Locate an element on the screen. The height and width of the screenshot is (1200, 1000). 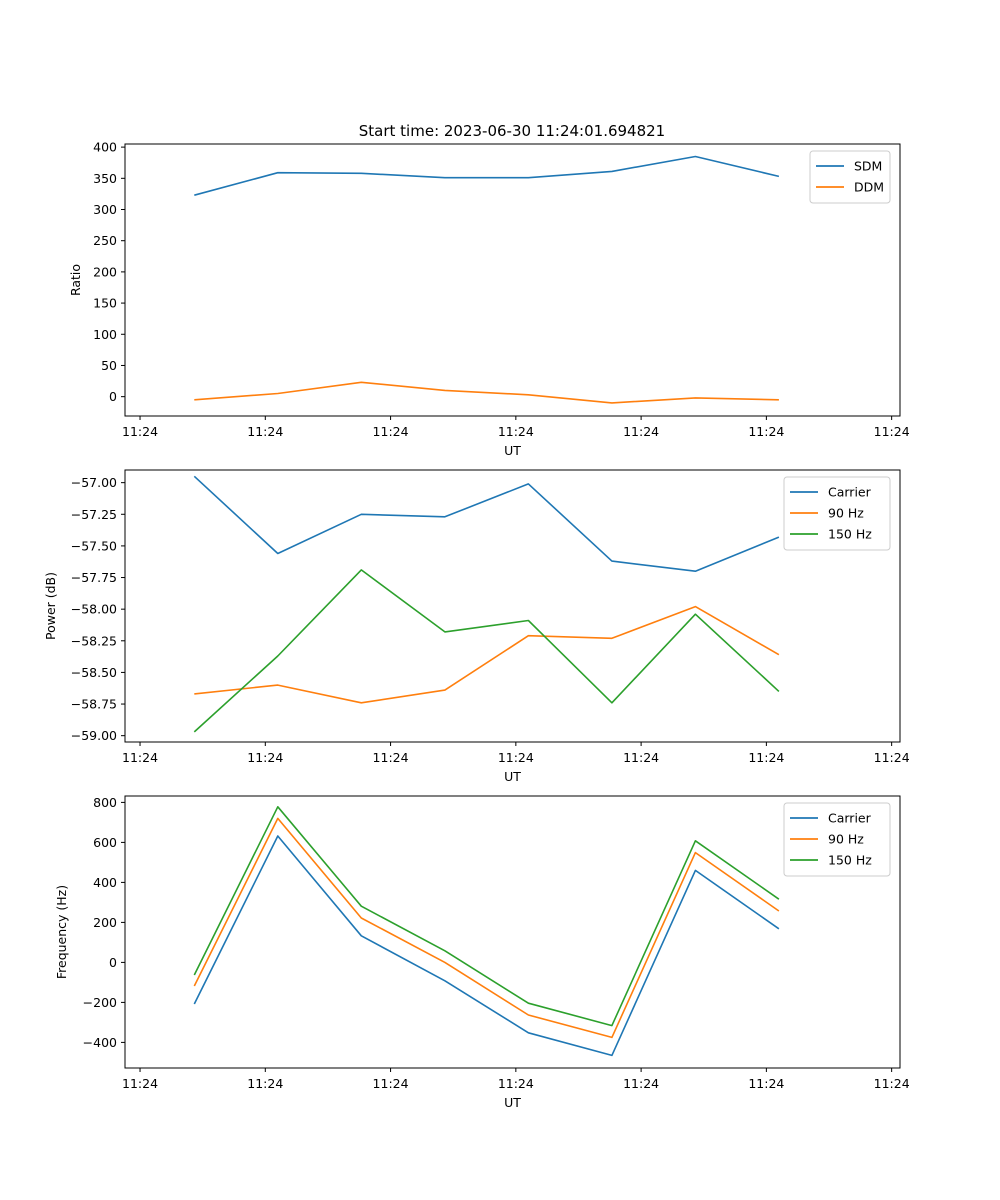
legend: SDM DDM is located at coordinates (850, 177).